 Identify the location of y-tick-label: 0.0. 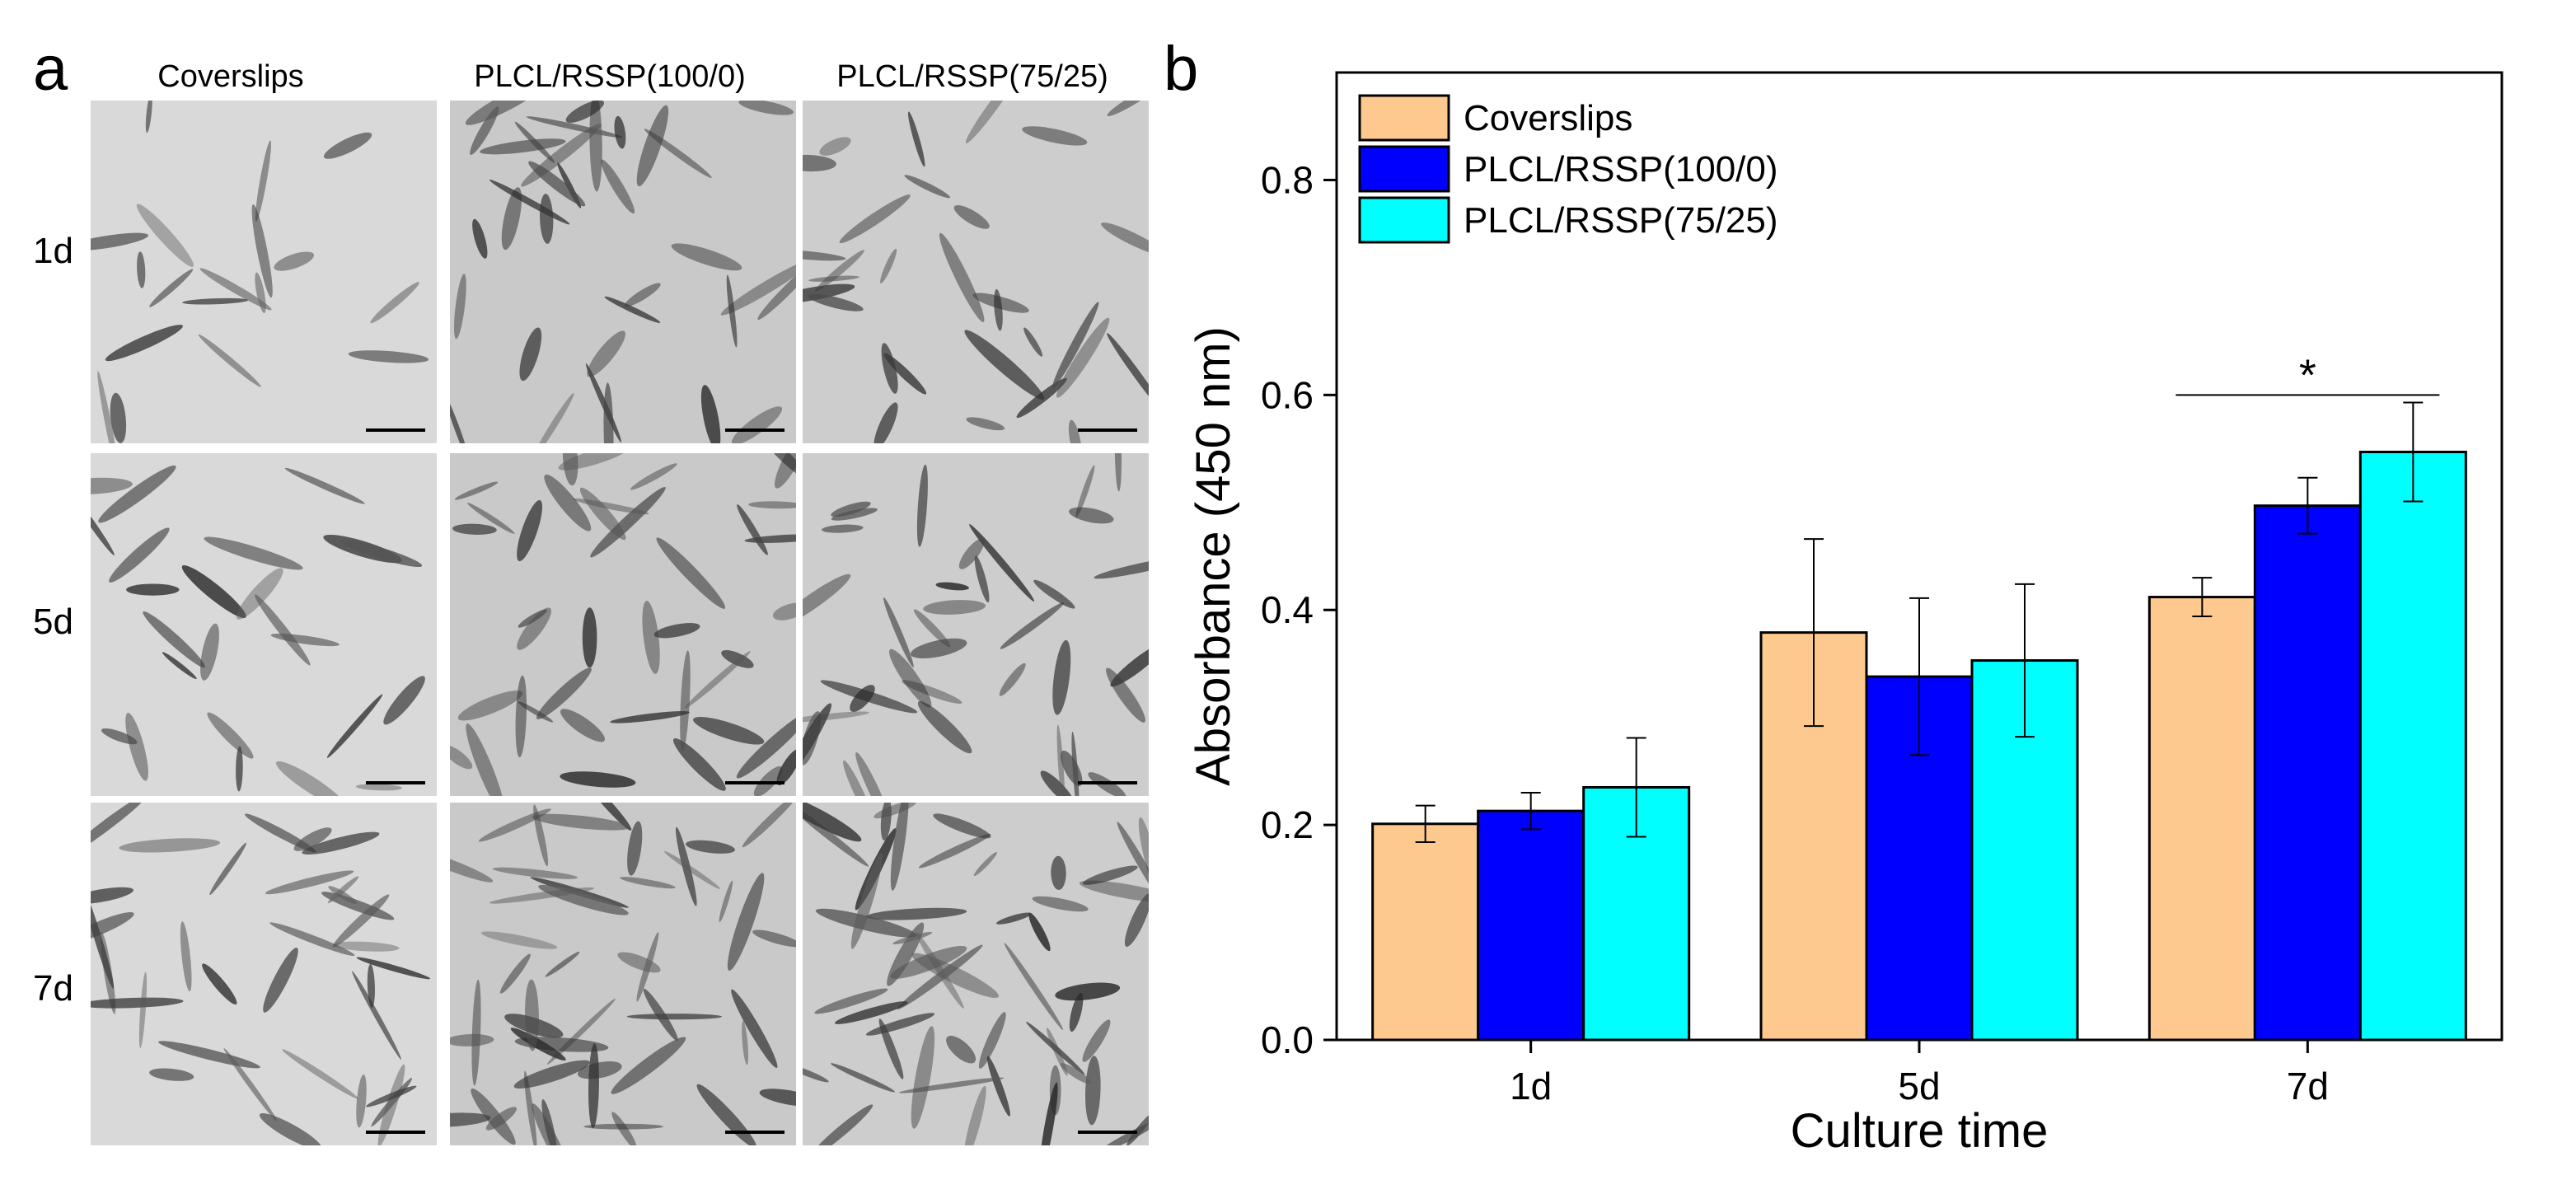
(1287, 1039).